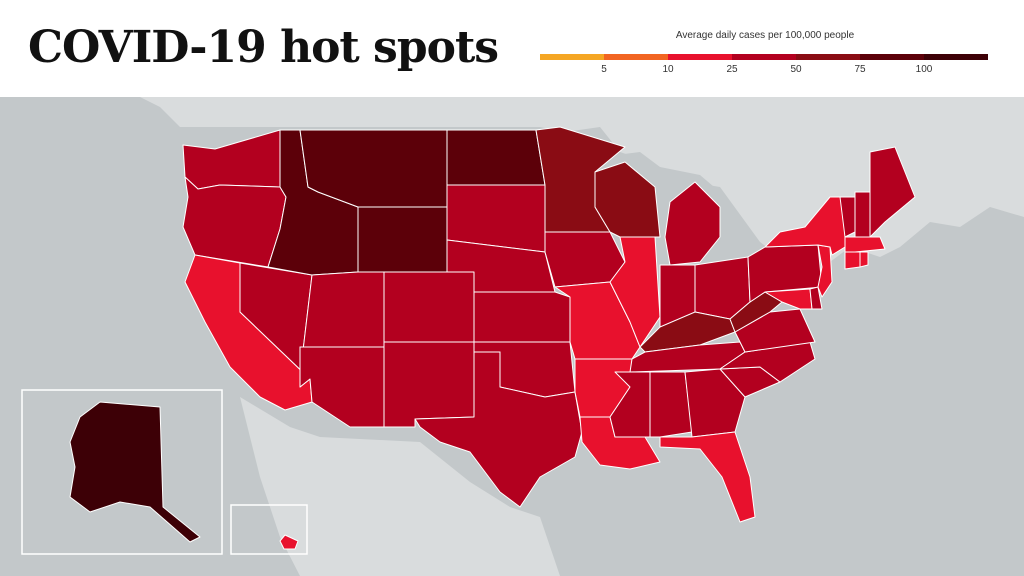 The image size is (1024, 576). Describe the element at coordinates (715, 403) in the screenshot. I see `state-georgia` at that location.